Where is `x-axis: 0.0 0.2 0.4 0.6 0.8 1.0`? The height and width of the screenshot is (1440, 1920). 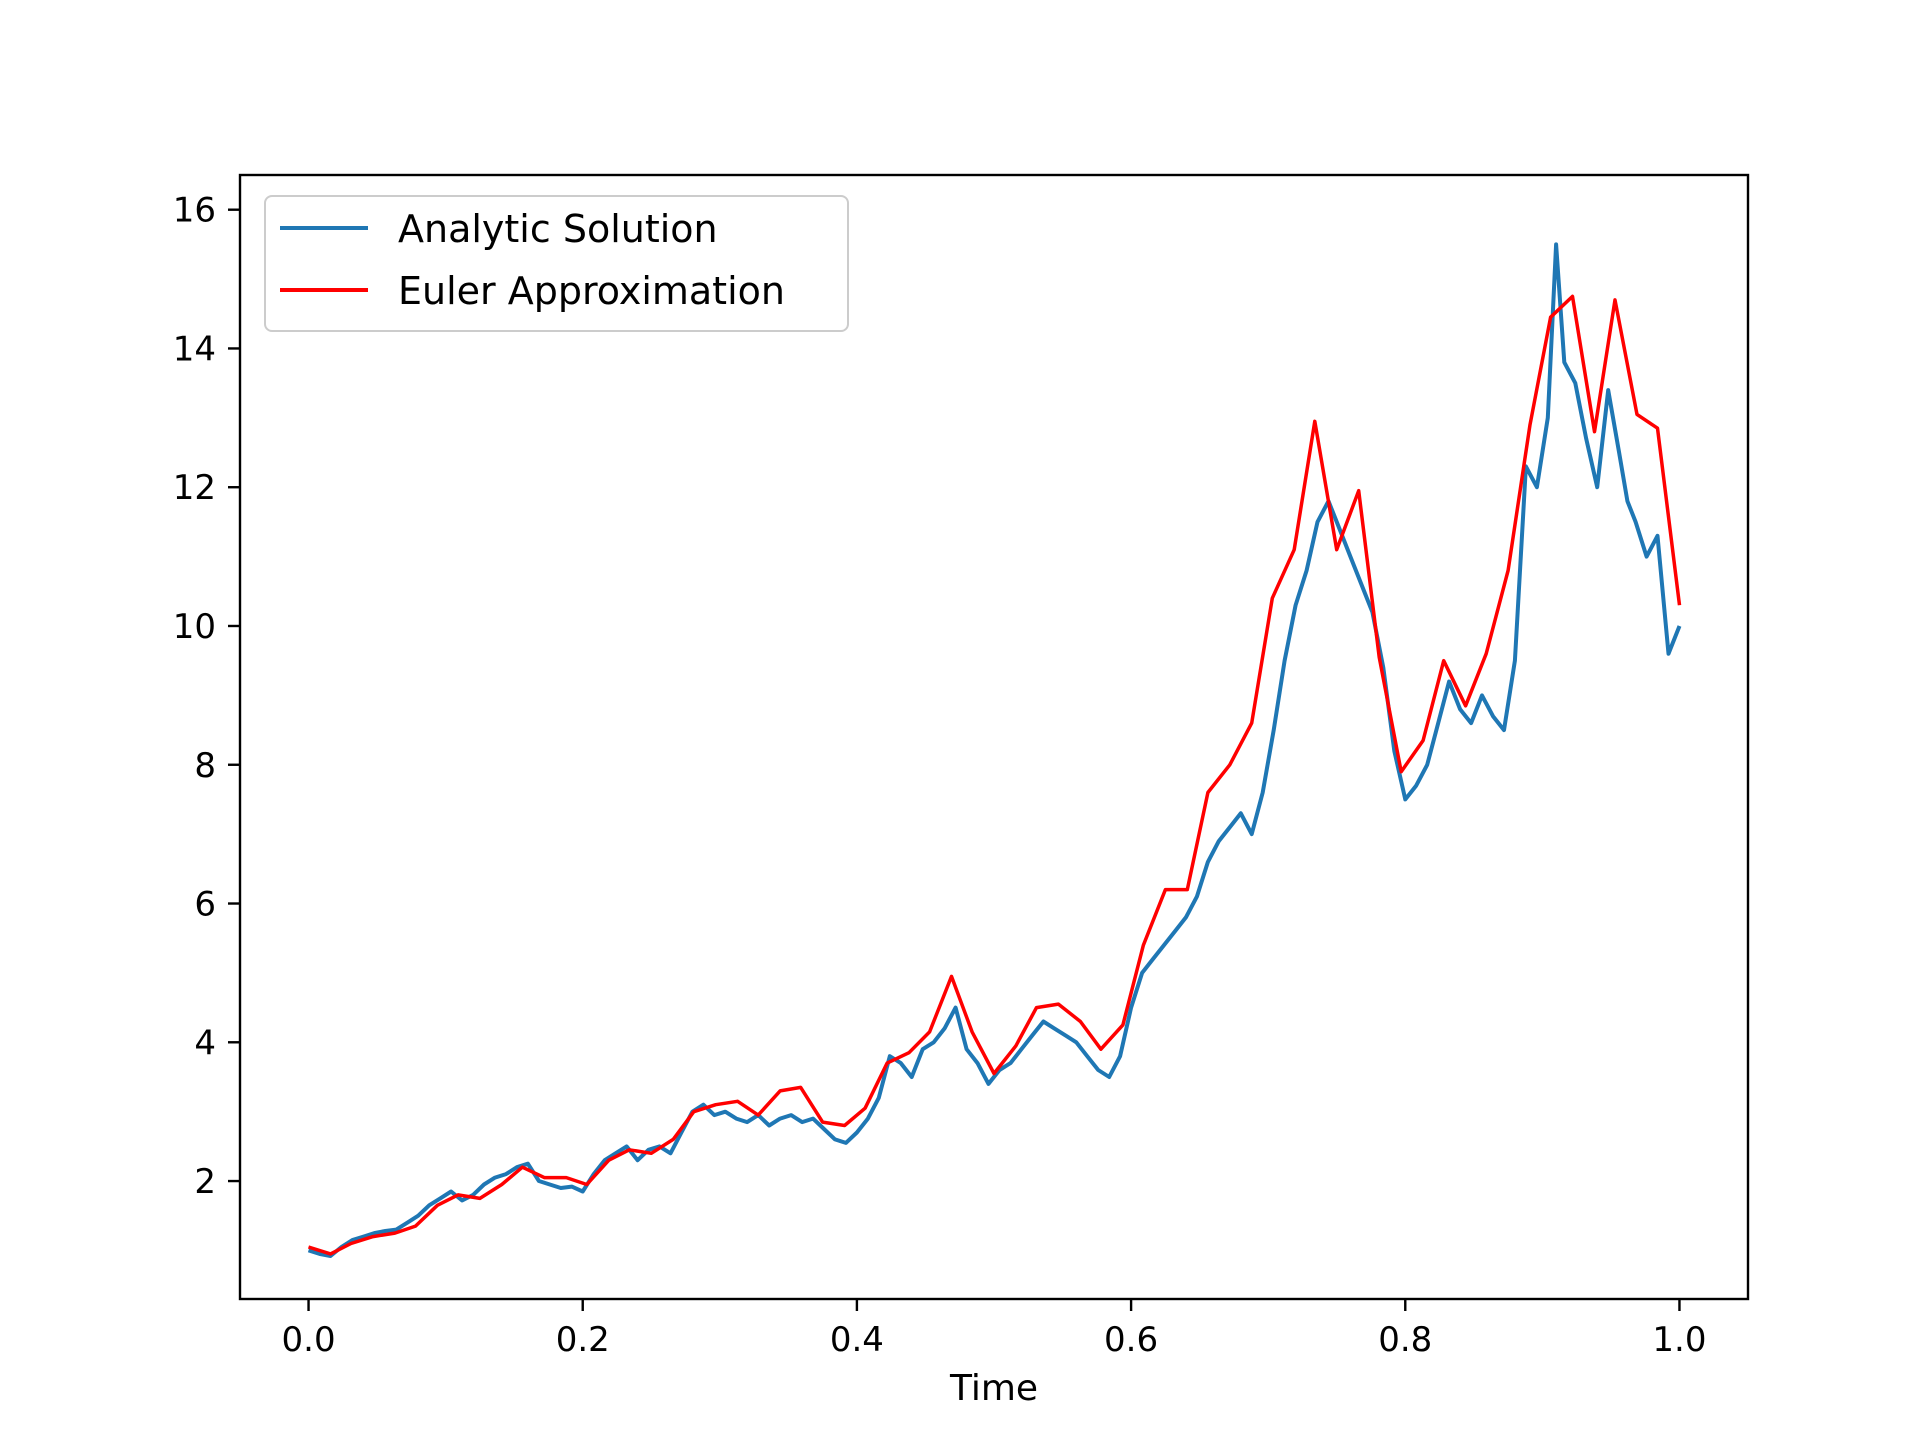 x-axis: 0.0 0.2 0.4 0.6 0.8 1.0 is located at coordinates (994, 1329).